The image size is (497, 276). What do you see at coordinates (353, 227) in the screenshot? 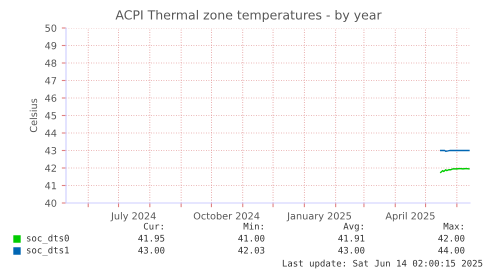
I see `text: Avg:` at bounding box center [353, 227].